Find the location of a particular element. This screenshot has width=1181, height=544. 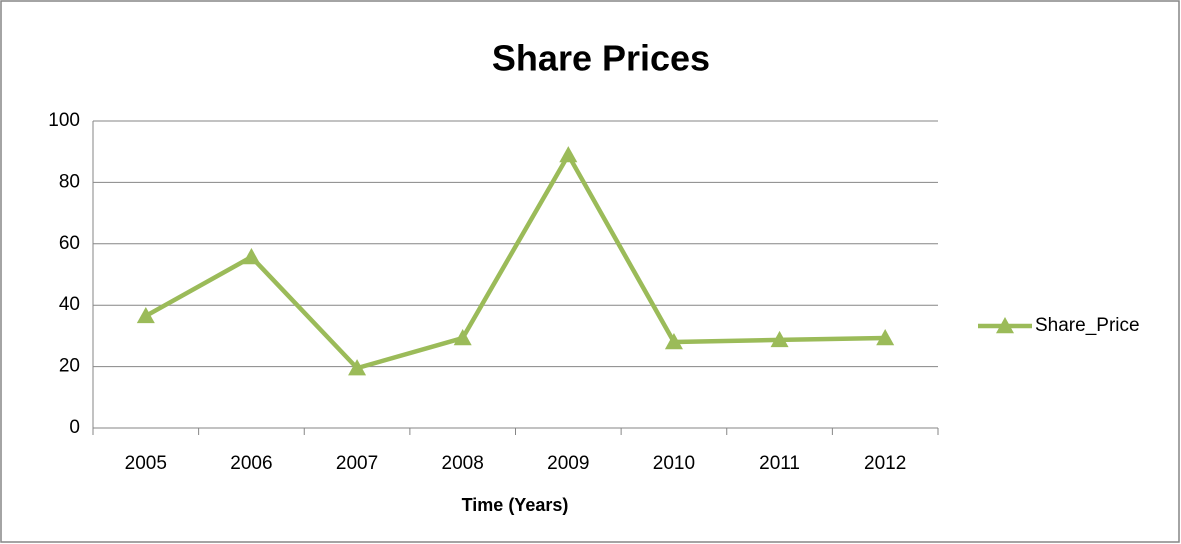

chart-title: Share Prices is located at coordinates (601, 58).